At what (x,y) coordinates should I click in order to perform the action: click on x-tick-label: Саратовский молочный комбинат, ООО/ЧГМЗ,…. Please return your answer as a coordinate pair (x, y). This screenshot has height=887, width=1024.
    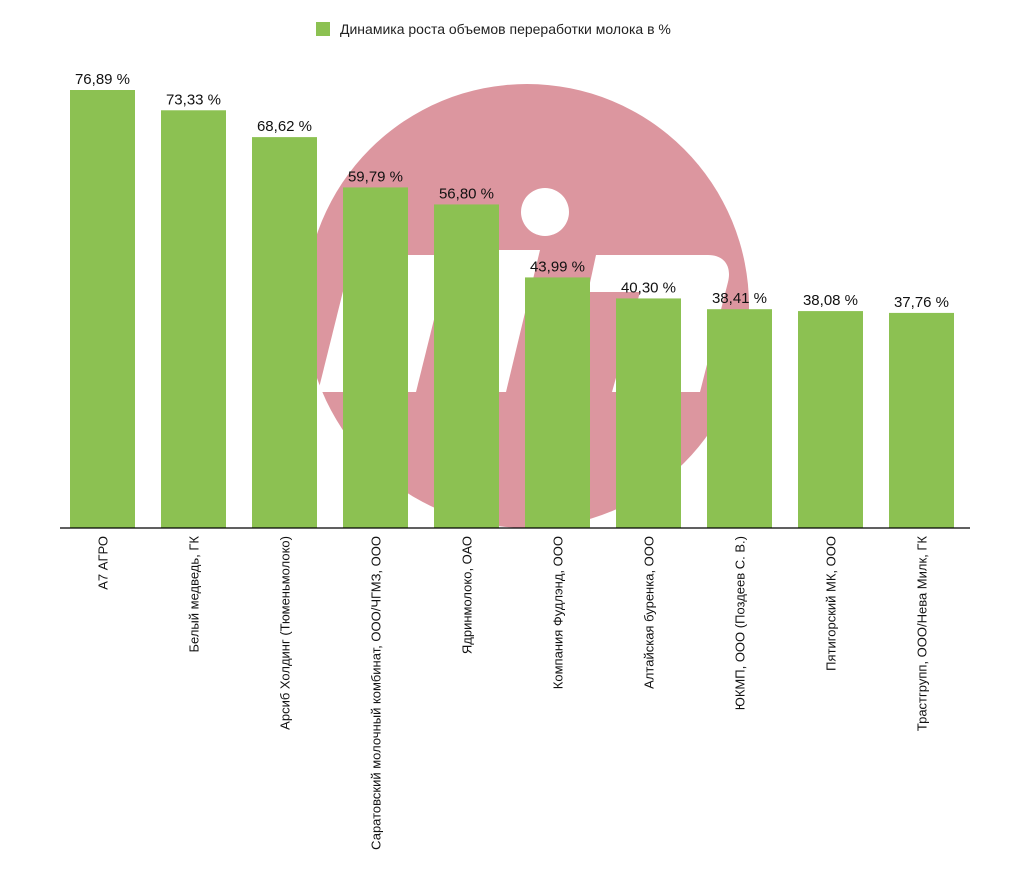
    Looking at the image, I should click on (376, 693).